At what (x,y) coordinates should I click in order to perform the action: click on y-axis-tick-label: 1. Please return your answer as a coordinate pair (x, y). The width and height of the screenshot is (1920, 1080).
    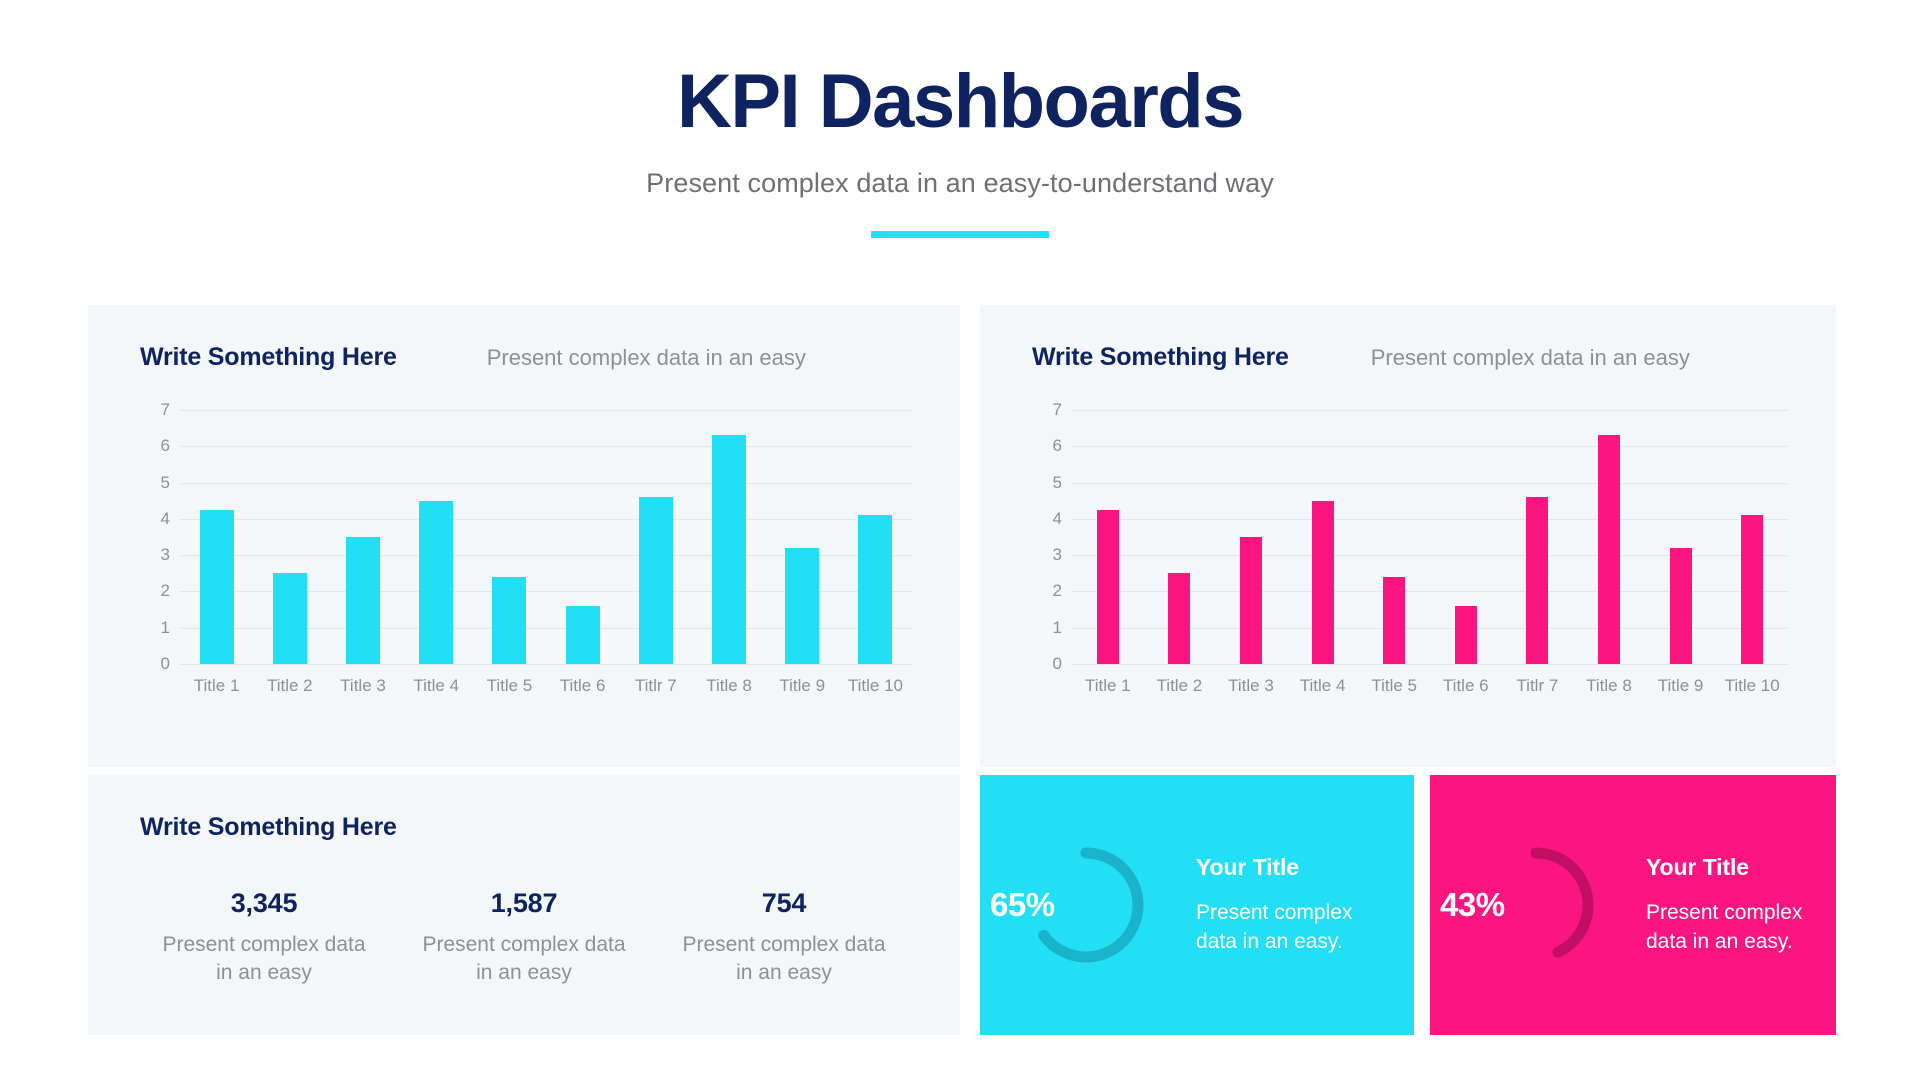
    Looking at the image, I should click on (1057, 627).